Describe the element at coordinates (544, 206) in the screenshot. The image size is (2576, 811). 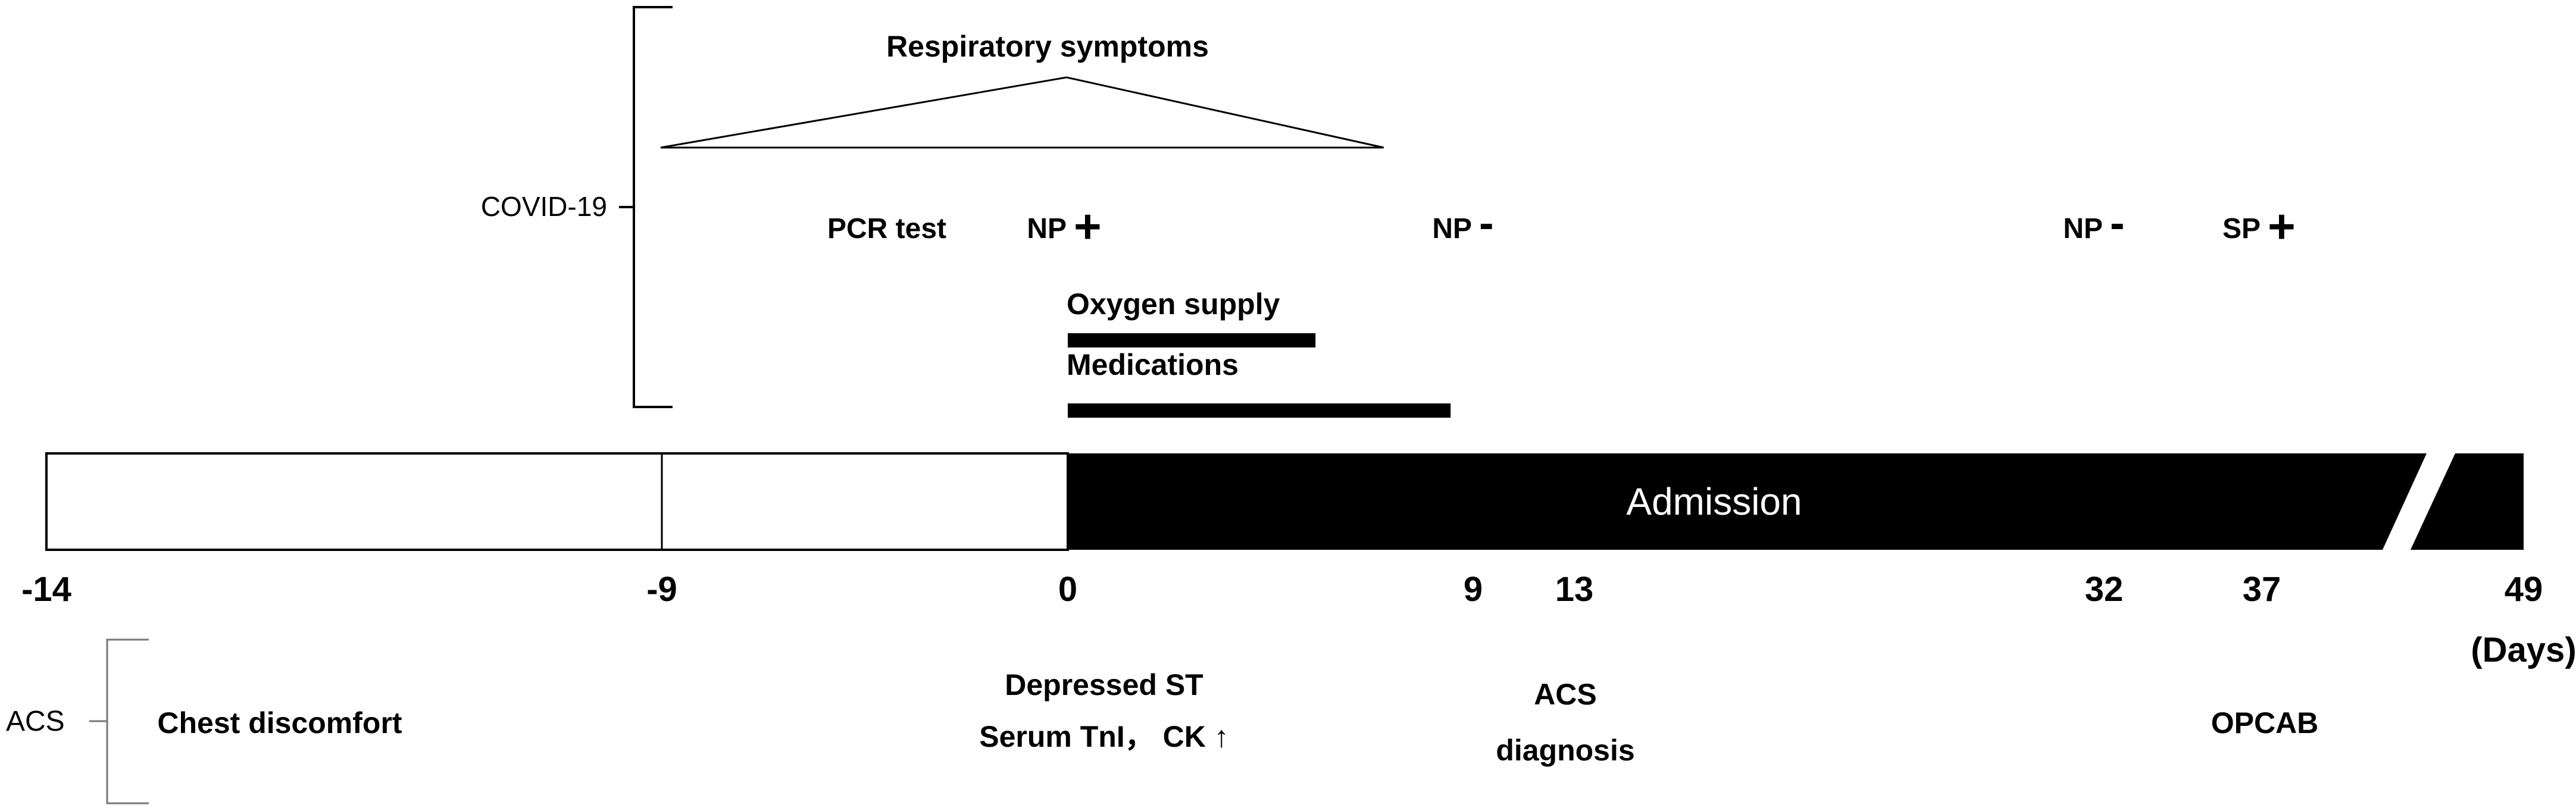
I see `covid-label: COVID-19` at that location.